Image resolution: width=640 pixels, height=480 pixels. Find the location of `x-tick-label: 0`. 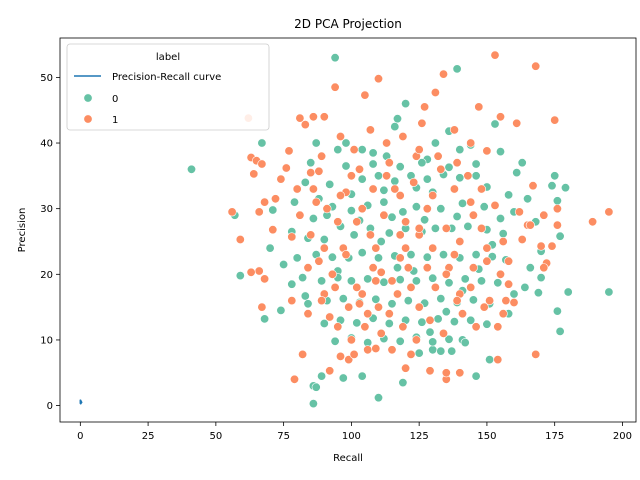

x-tick-label: 0 is located at coordinates (80, 436).